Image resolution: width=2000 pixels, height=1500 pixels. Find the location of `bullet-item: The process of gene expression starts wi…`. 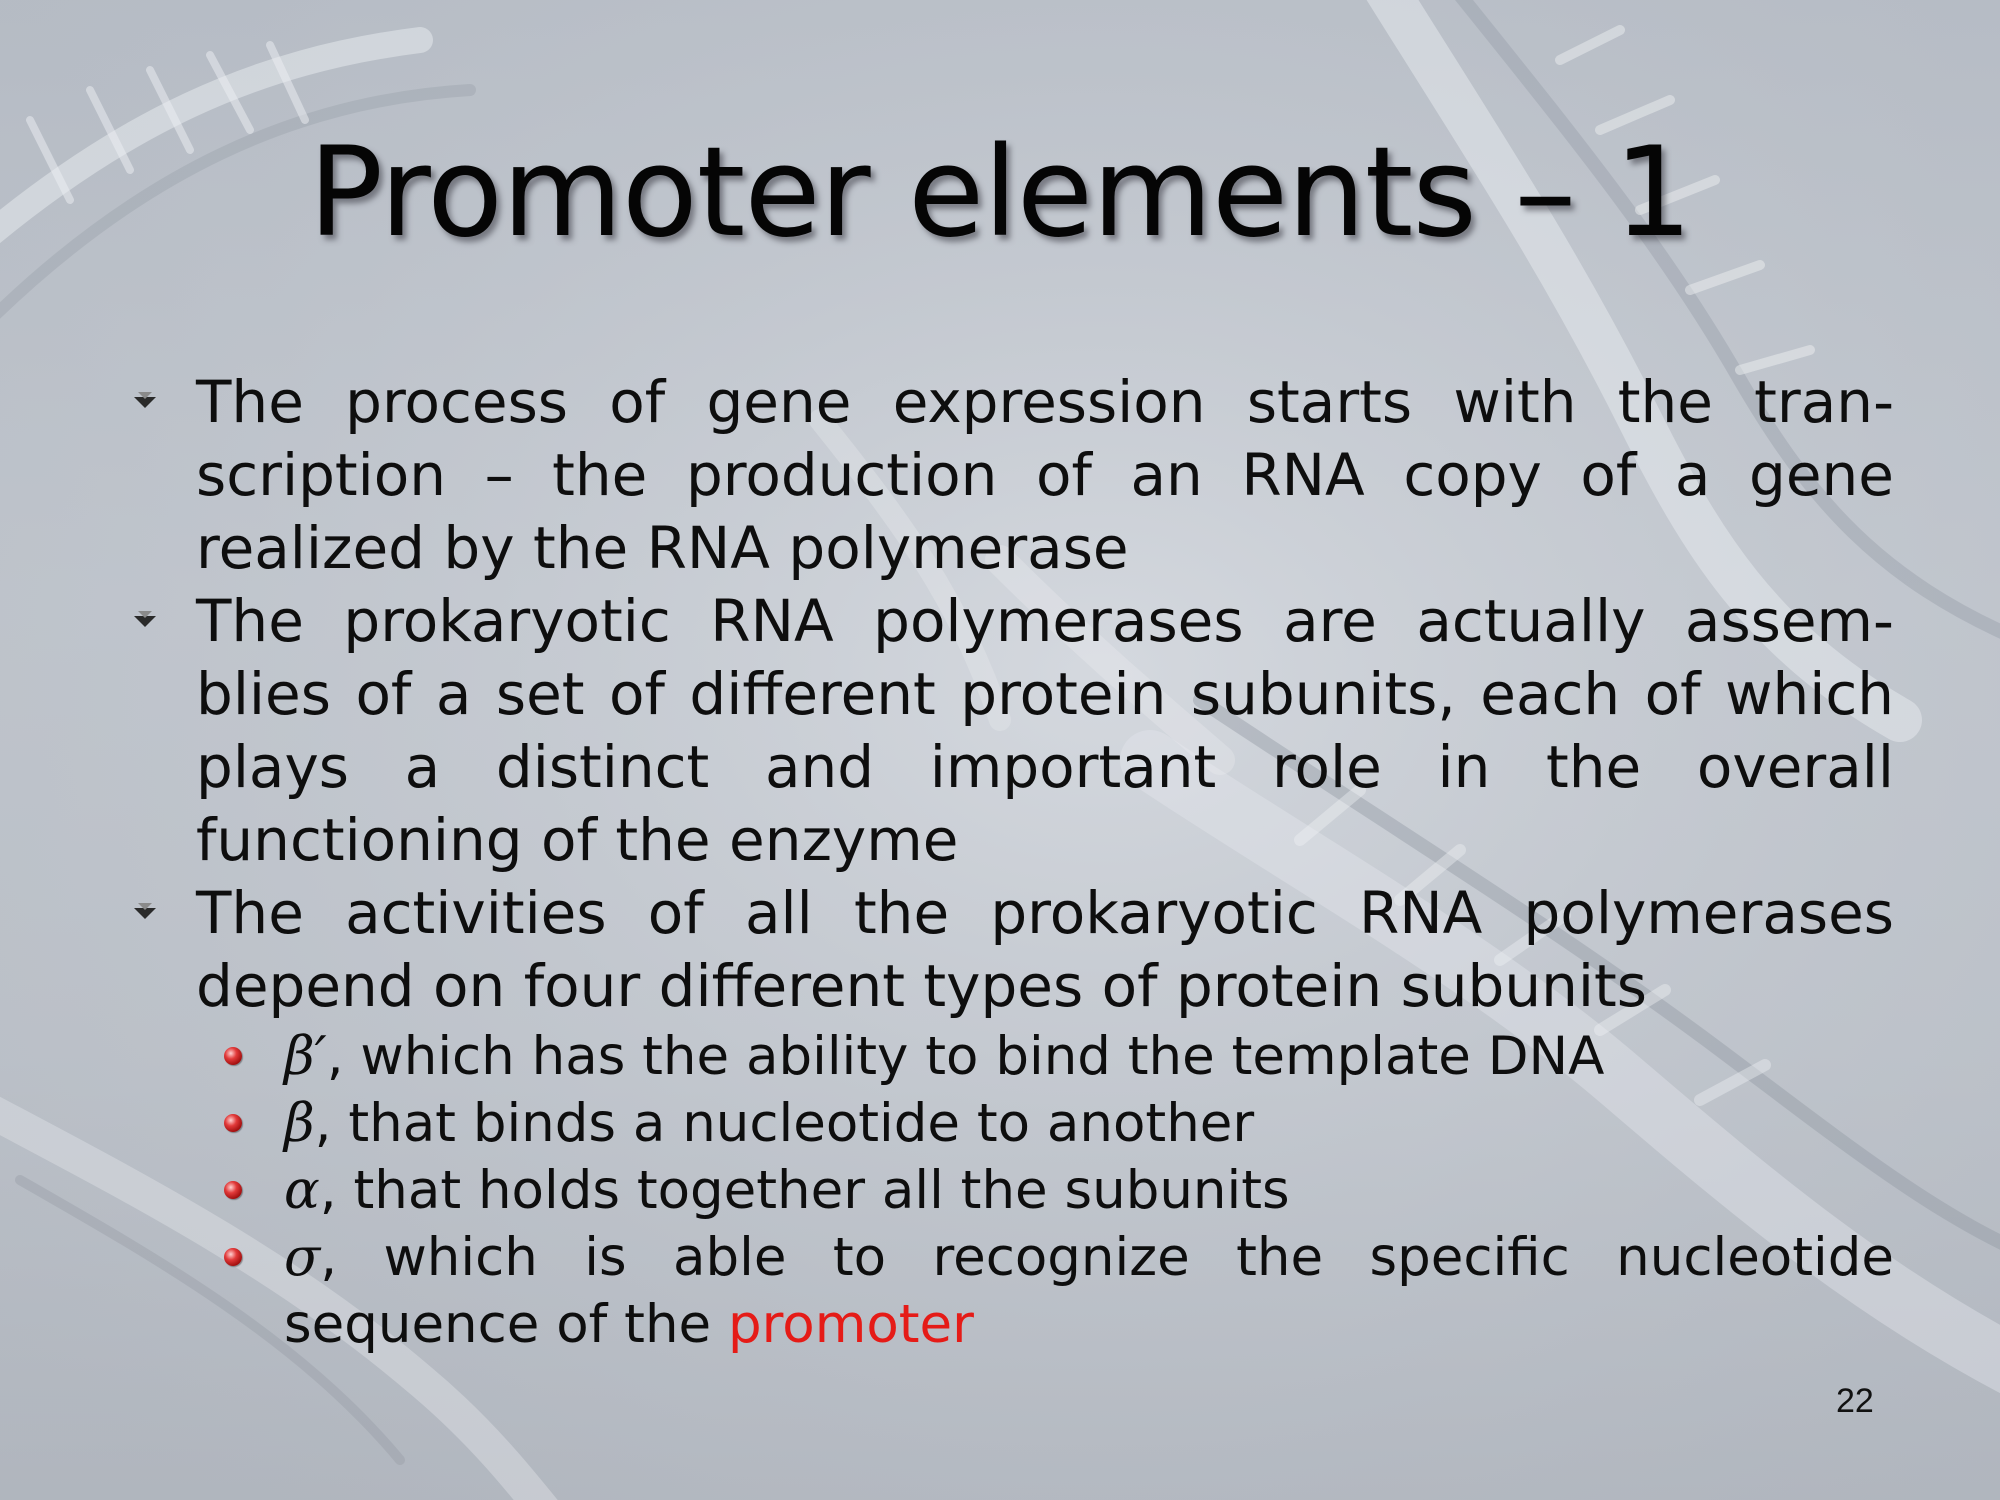

bullet-item: The process of gene expression starts wi… is located at coordinates (1014, 475).